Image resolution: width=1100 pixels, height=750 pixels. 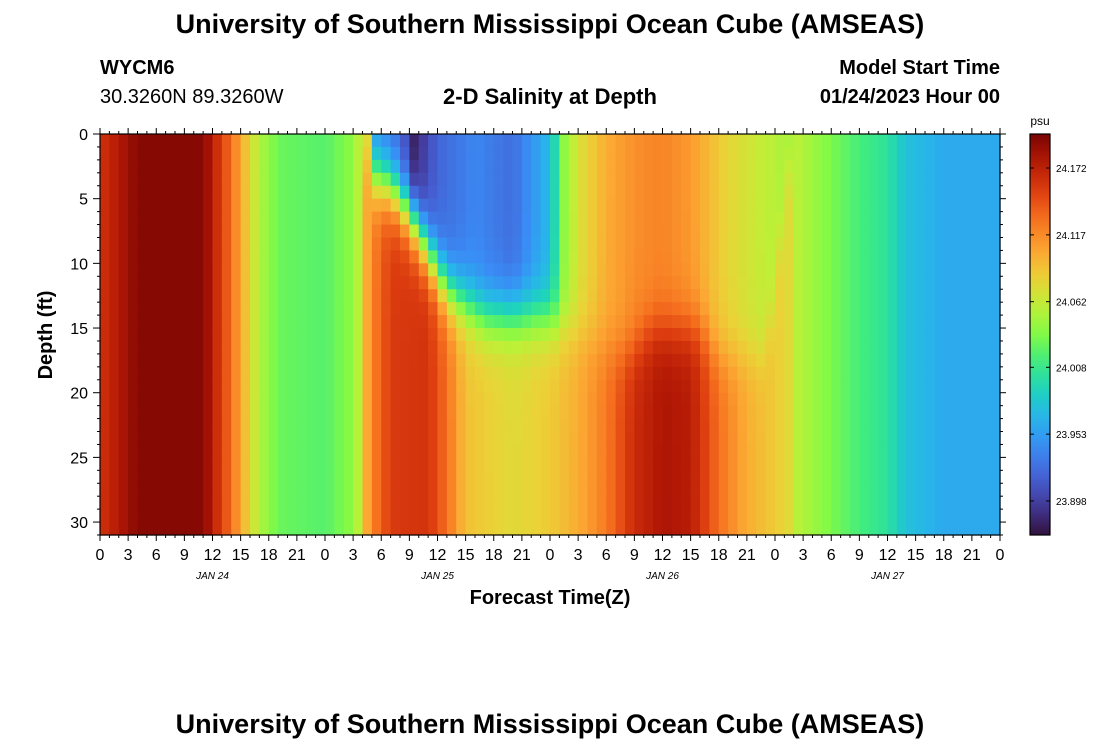 I want to click on y-tick-label: 15, so click(x=79, y=329).